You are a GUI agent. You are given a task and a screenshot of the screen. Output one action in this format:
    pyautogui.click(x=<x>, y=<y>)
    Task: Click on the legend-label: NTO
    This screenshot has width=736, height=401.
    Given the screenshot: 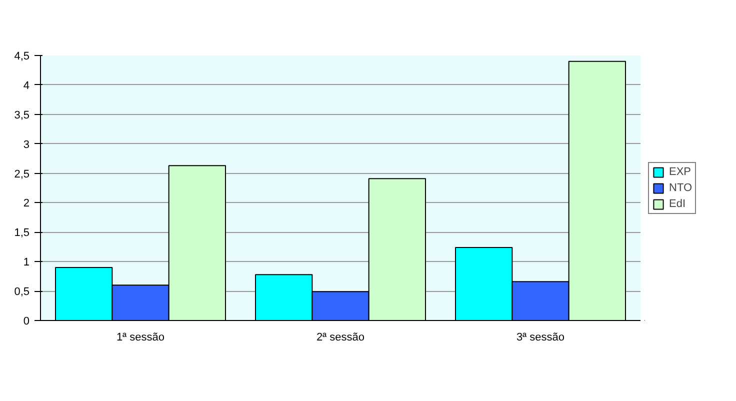 What is the action you would take?
    pyautogui.click(x=680, y=188)
    